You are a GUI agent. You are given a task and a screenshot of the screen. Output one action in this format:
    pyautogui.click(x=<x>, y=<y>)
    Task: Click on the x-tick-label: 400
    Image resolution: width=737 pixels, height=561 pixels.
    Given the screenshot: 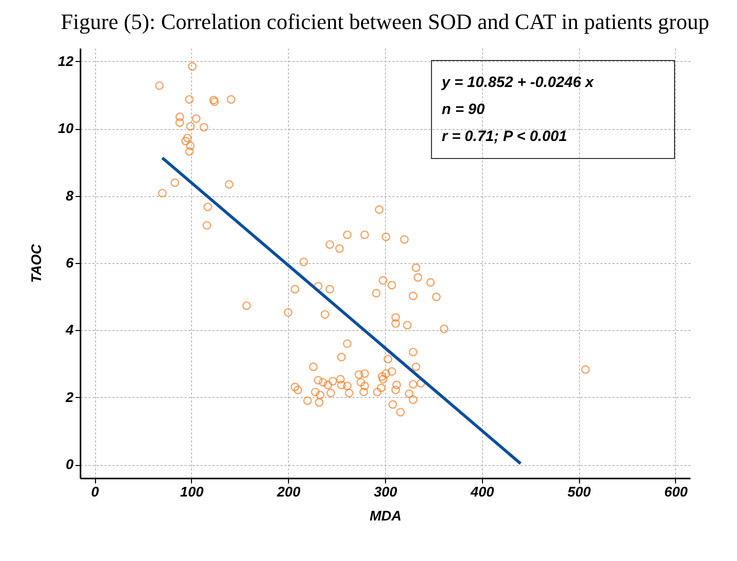 What is the action you would take?
    pyautogui.click(x=482, y=492)
    